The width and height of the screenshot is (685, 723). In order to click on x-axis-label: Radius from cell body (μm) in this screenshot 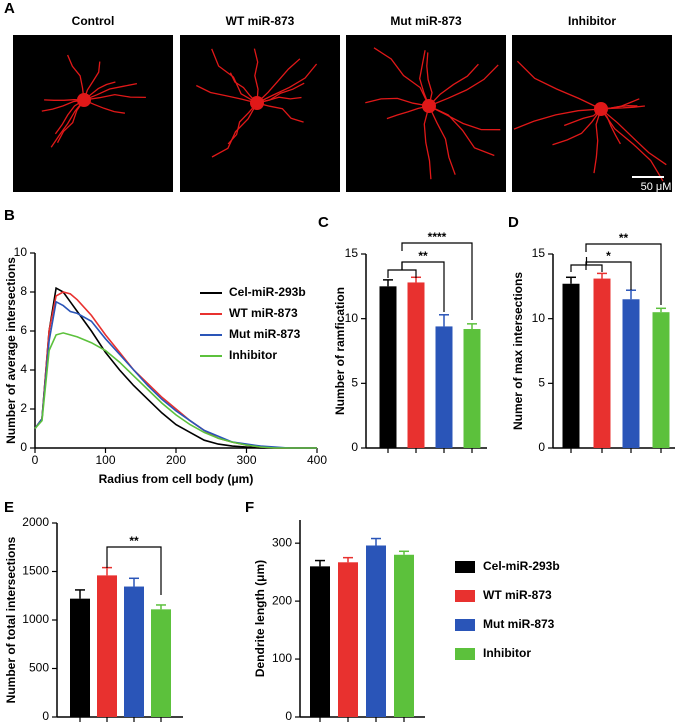, I will do `click(176, 479)`.